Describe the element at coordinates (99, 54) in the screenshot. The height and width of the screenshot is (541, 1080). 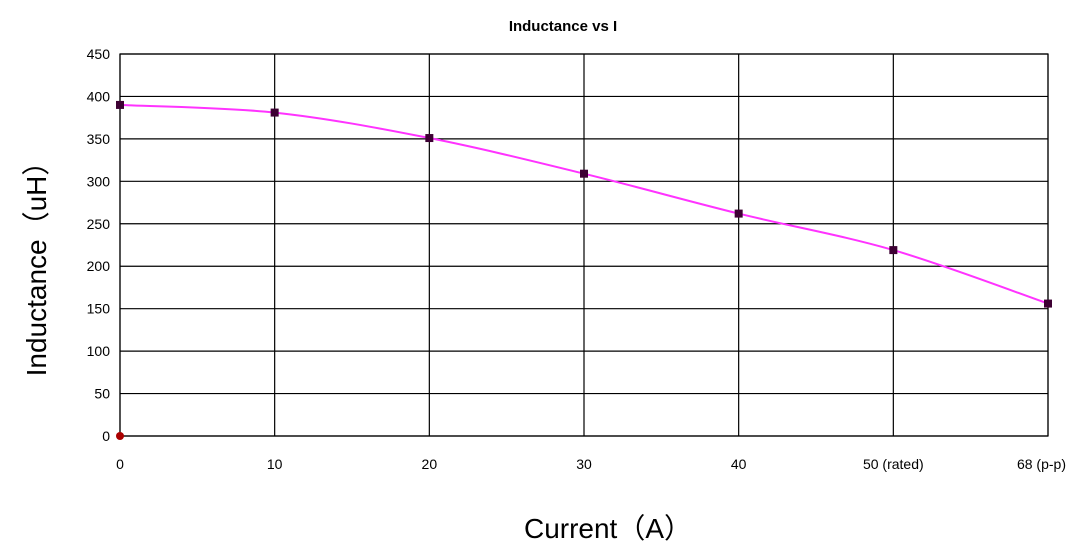
I see `y-tick-label: 450` at that location.